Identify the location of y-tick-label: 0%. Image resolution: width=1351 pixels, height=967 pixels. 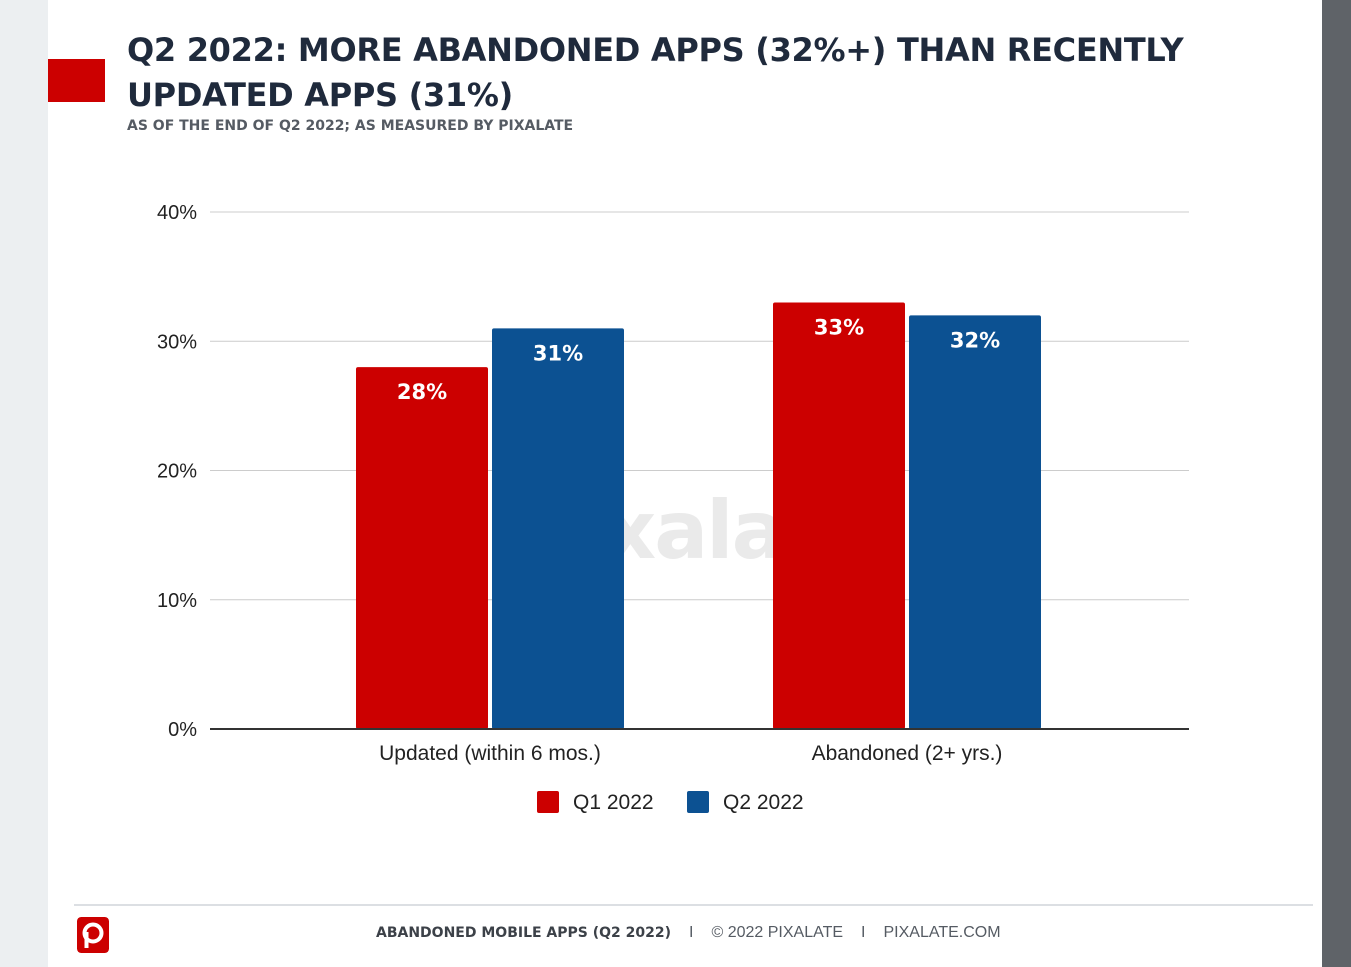
(182, 730).